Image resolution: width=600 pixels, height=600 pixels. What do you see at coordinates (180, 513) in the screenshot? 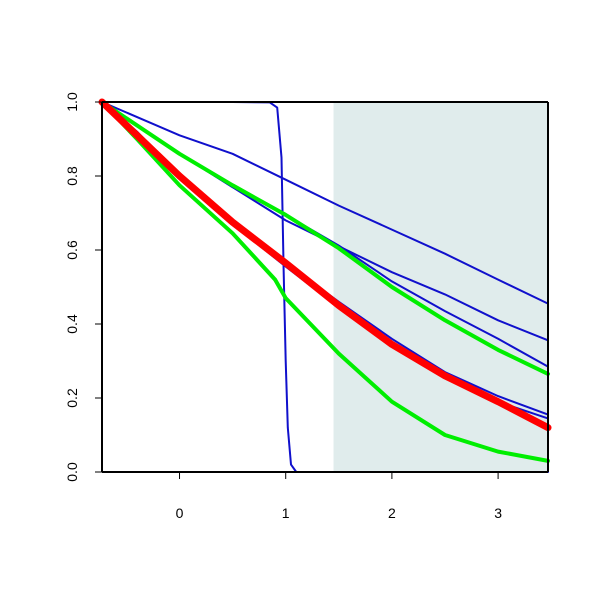
I see `x-tick-label: 0` at bounding box center [180, 513].